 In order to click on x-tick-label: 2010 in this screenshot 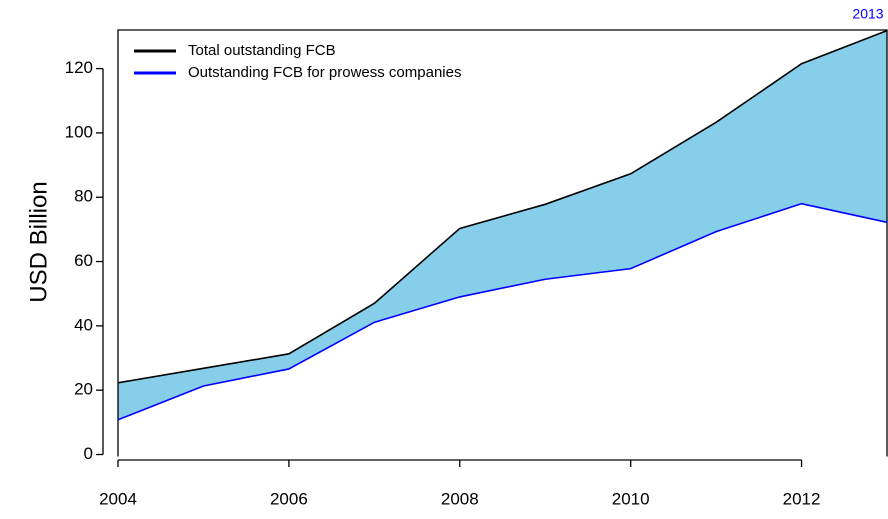, I will do `click(631, 498)`.